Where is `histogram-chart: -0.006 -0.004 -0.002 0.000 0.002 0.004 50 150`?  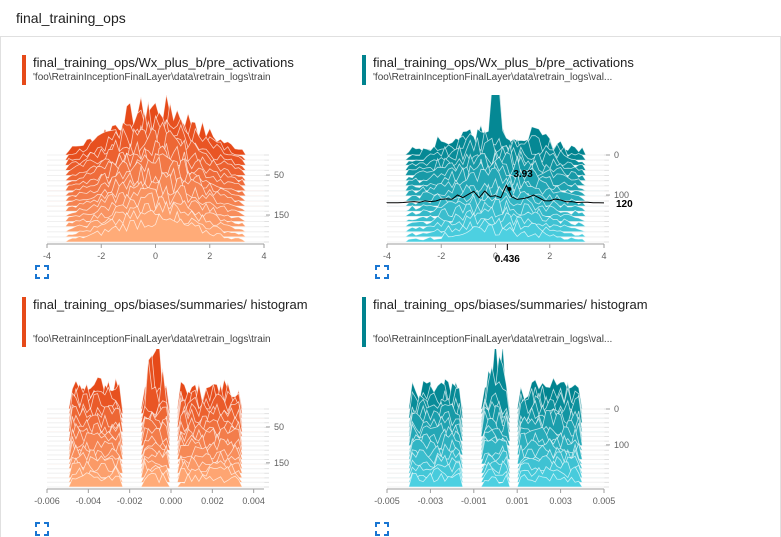
histogram-chart: -0.006 -0.004 -0.002 0.000 0.002 0.004 50 150 is located at coordinates (182, 437).